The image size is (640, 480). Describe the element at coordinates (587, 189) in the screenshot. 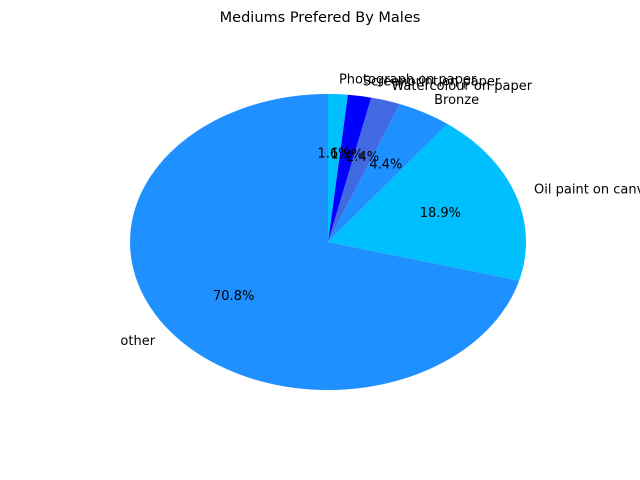

I see `slice-label-oil-paint-on-canvas: Oil paint on canvas` at that location.